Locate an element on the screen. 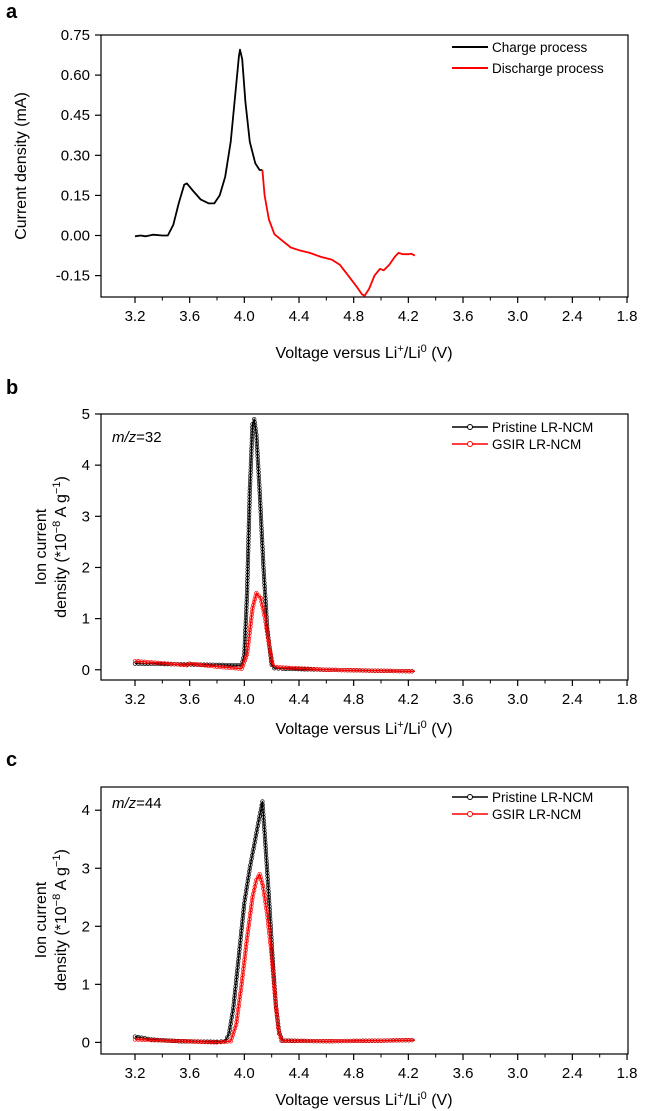 The height and width of the screenshot is (1111, 646). legend-charge-label: Charge process is located at coordinates (540, 47).